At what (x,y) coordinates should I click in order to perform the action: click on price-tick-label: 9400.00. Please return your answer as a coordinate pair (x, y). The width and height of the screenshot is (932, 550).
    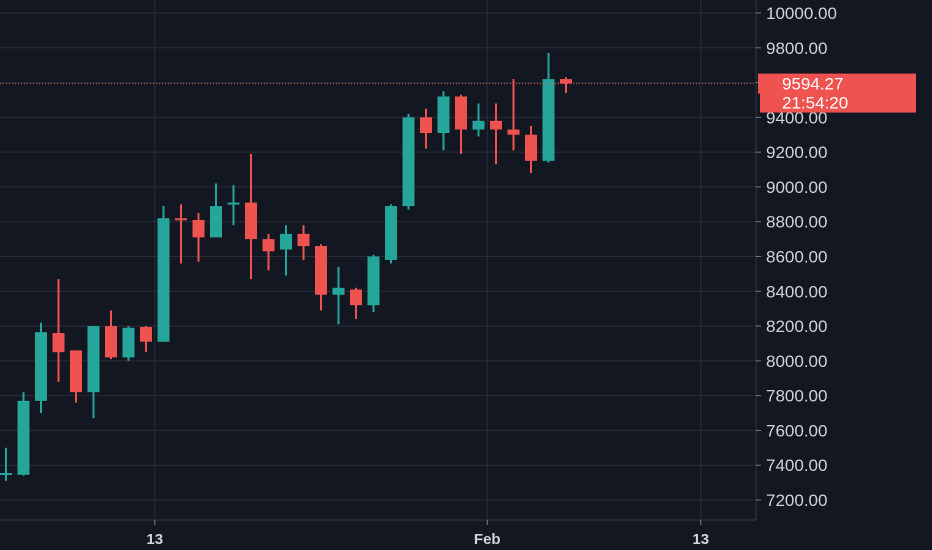
    Looking at the image, I should click on (796, 117).